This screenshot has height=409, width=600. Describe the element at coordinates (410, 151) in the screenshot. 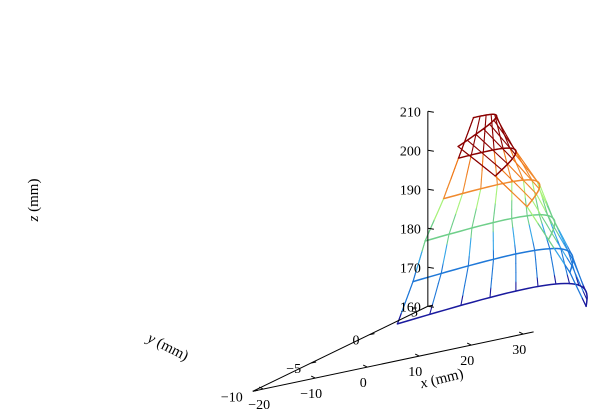

I see `z-tick-label: 200` at that location.